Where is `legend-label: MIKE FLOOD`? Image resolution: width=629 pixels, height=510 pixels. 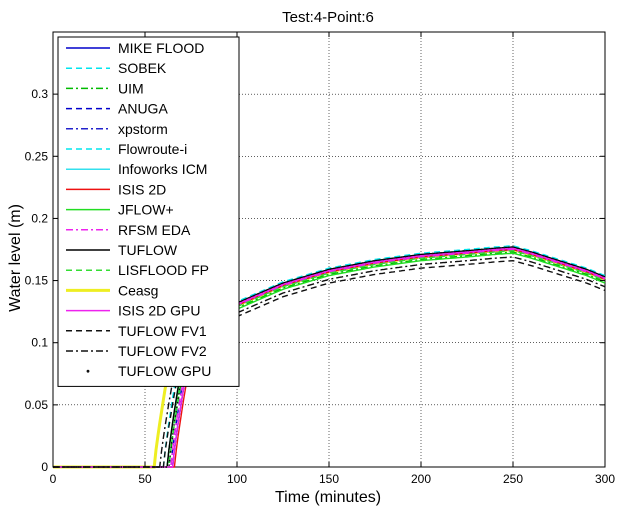
legend-label: MIKE FLOOD is located at coordinates (161, 48).